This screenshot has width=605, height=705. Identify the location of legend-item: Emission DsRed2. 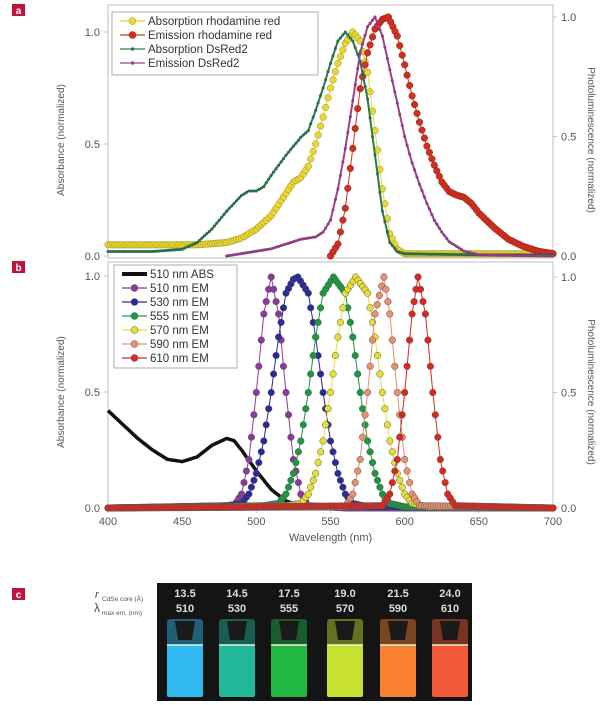
(179, 64).